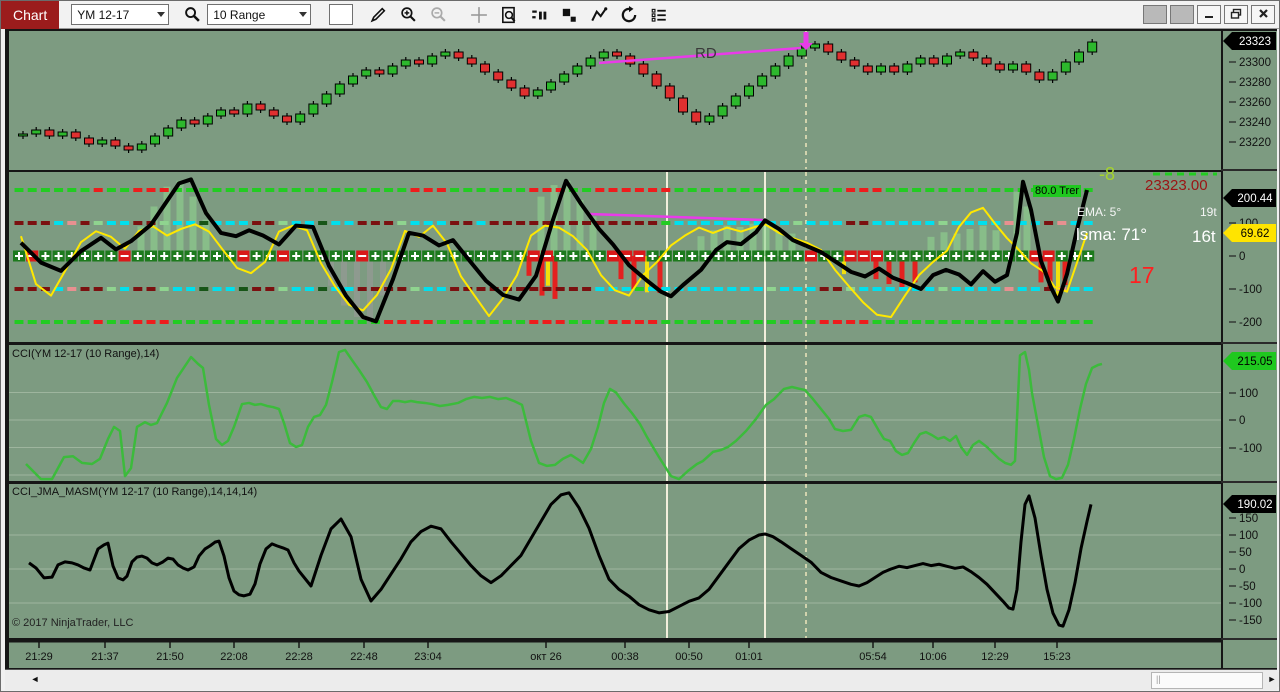 The width and height of the screenshot is (1280, 692). What do you see at coordinates (239, 14) in the screenshot?
I see `interval-value: 10 Range` at bounding box center [239, 14].